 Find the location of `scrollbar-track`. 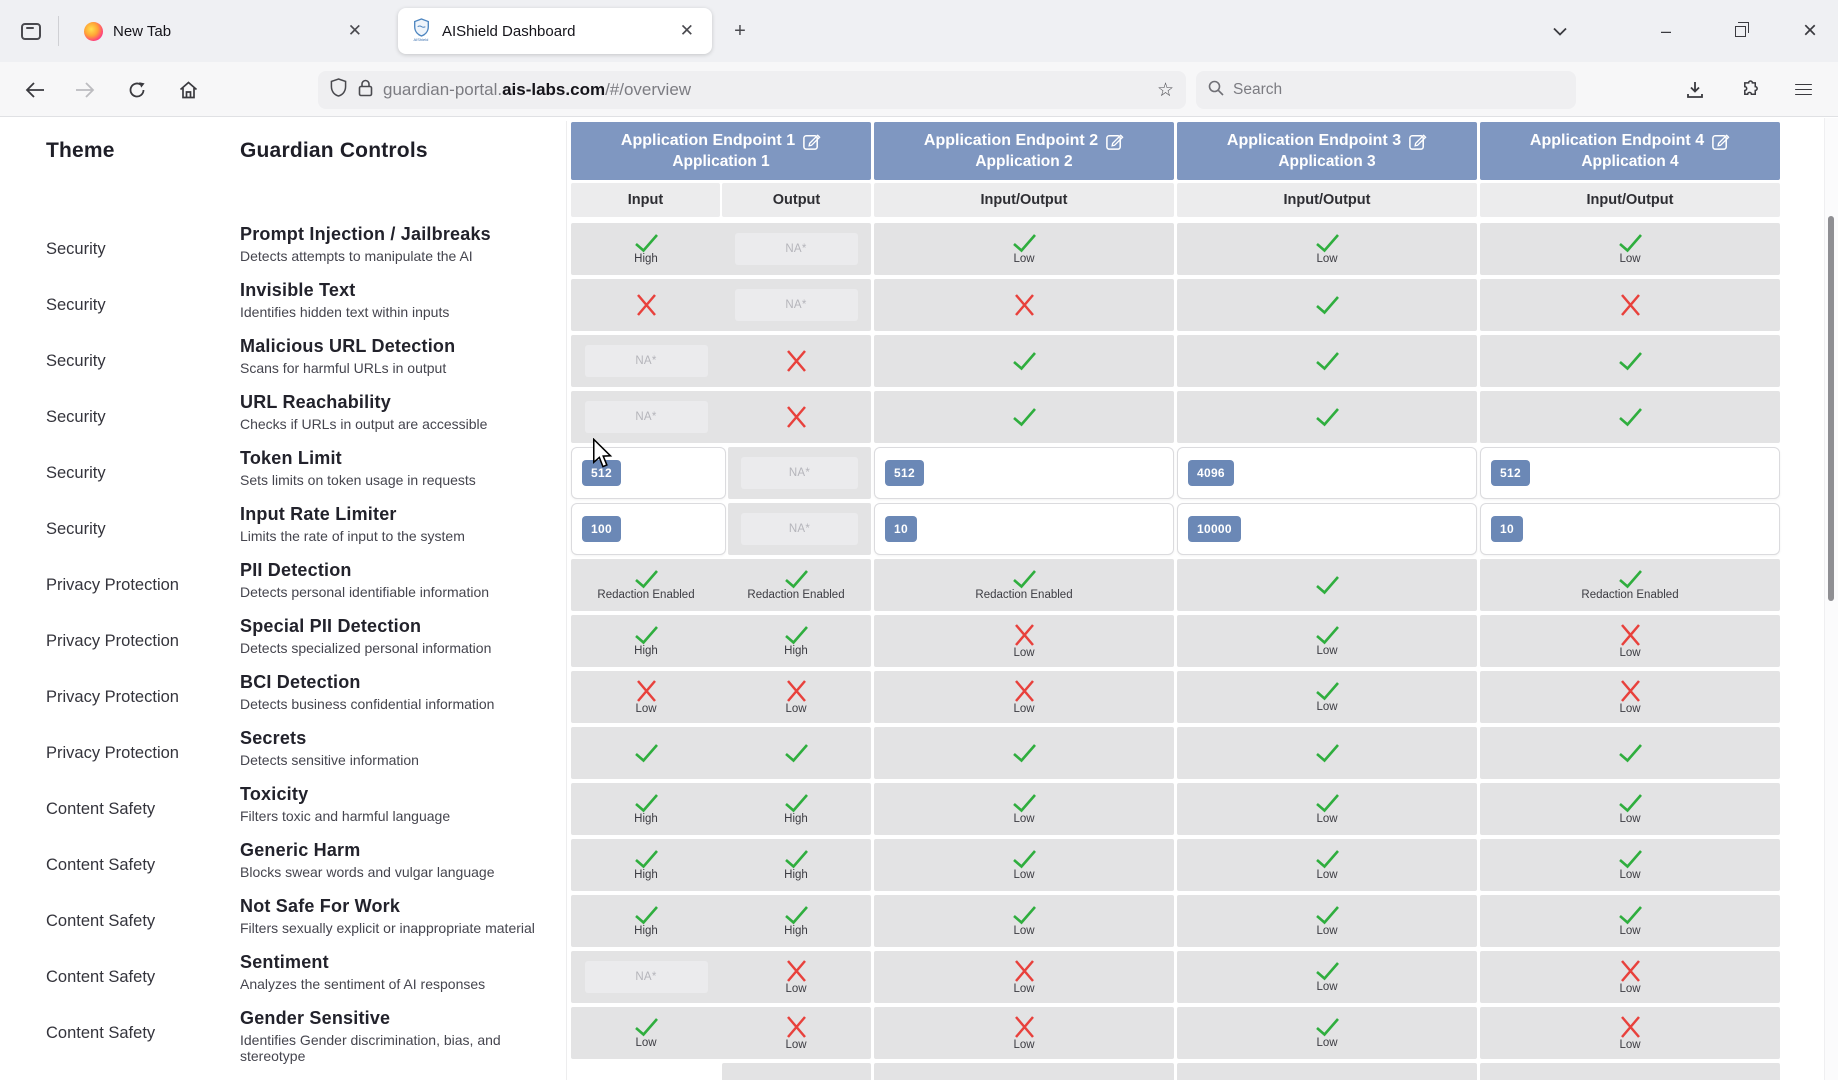

scrollbar-track is located at coordinates (1831, 599).